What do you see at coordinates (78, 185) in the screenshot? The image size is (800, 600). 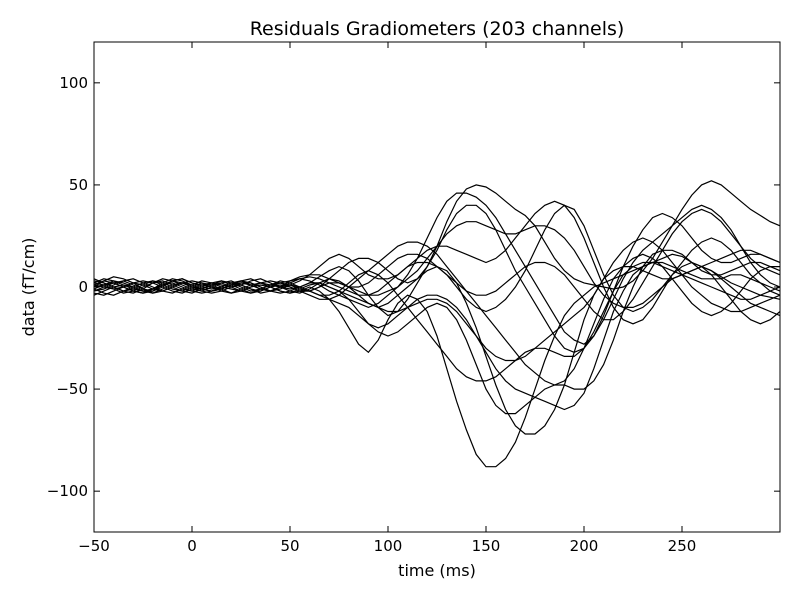 I see `y-tick-label: 50` at bounding box center [78, 185].